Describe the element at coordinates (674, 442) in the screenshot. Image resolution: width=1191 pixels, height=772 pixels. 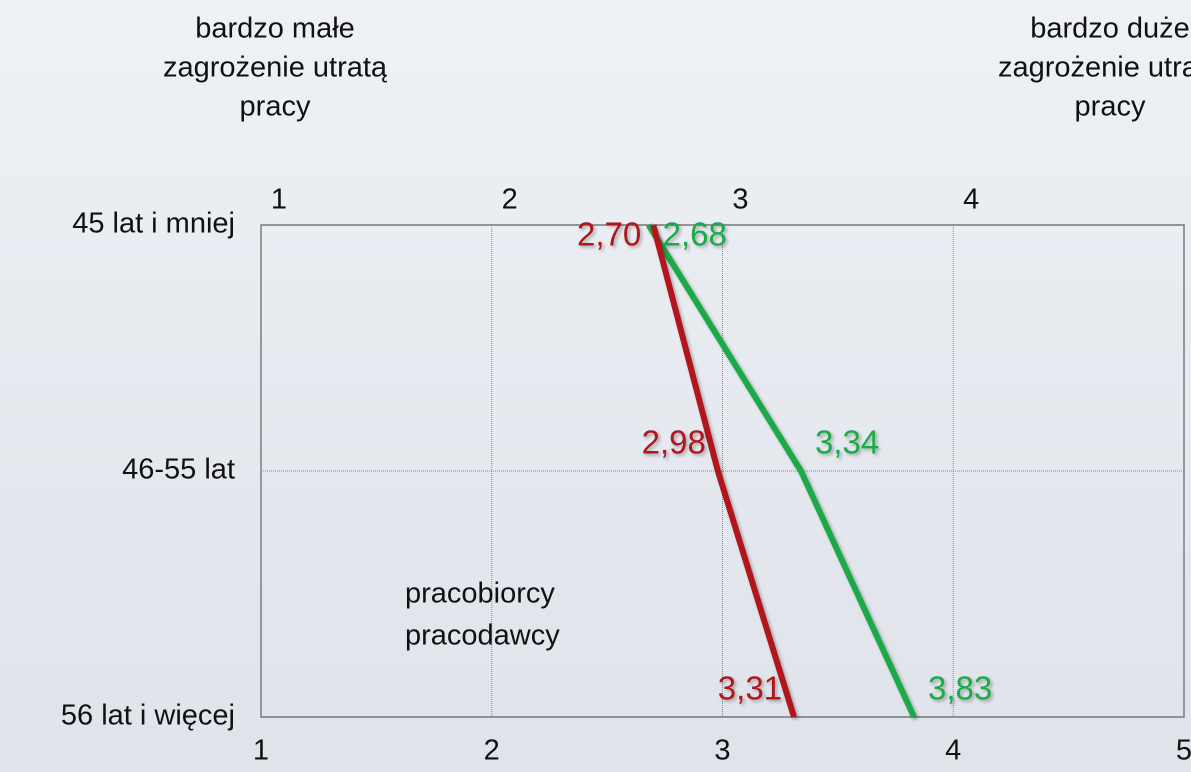
I see `data-label: 2,98` at that location.